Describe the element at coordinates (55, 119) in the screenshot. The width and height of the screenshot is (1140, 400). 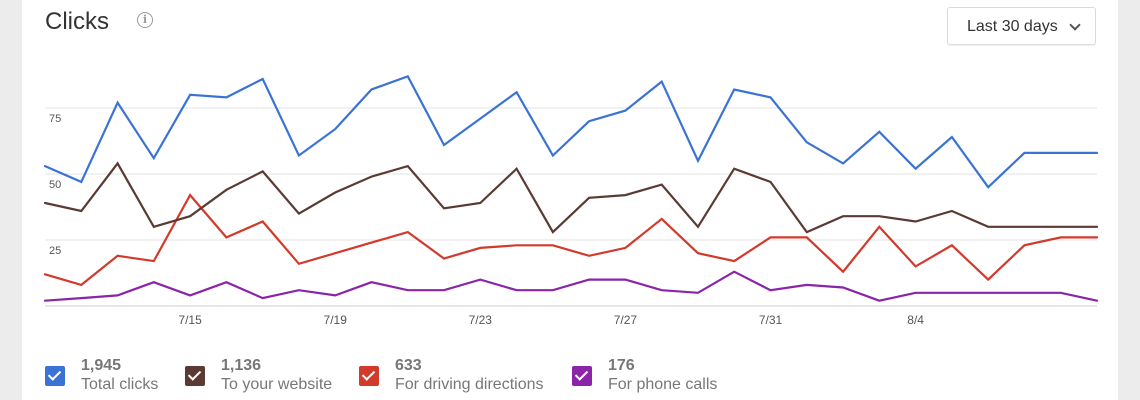
I see `y-tick-label: 75` at that location.